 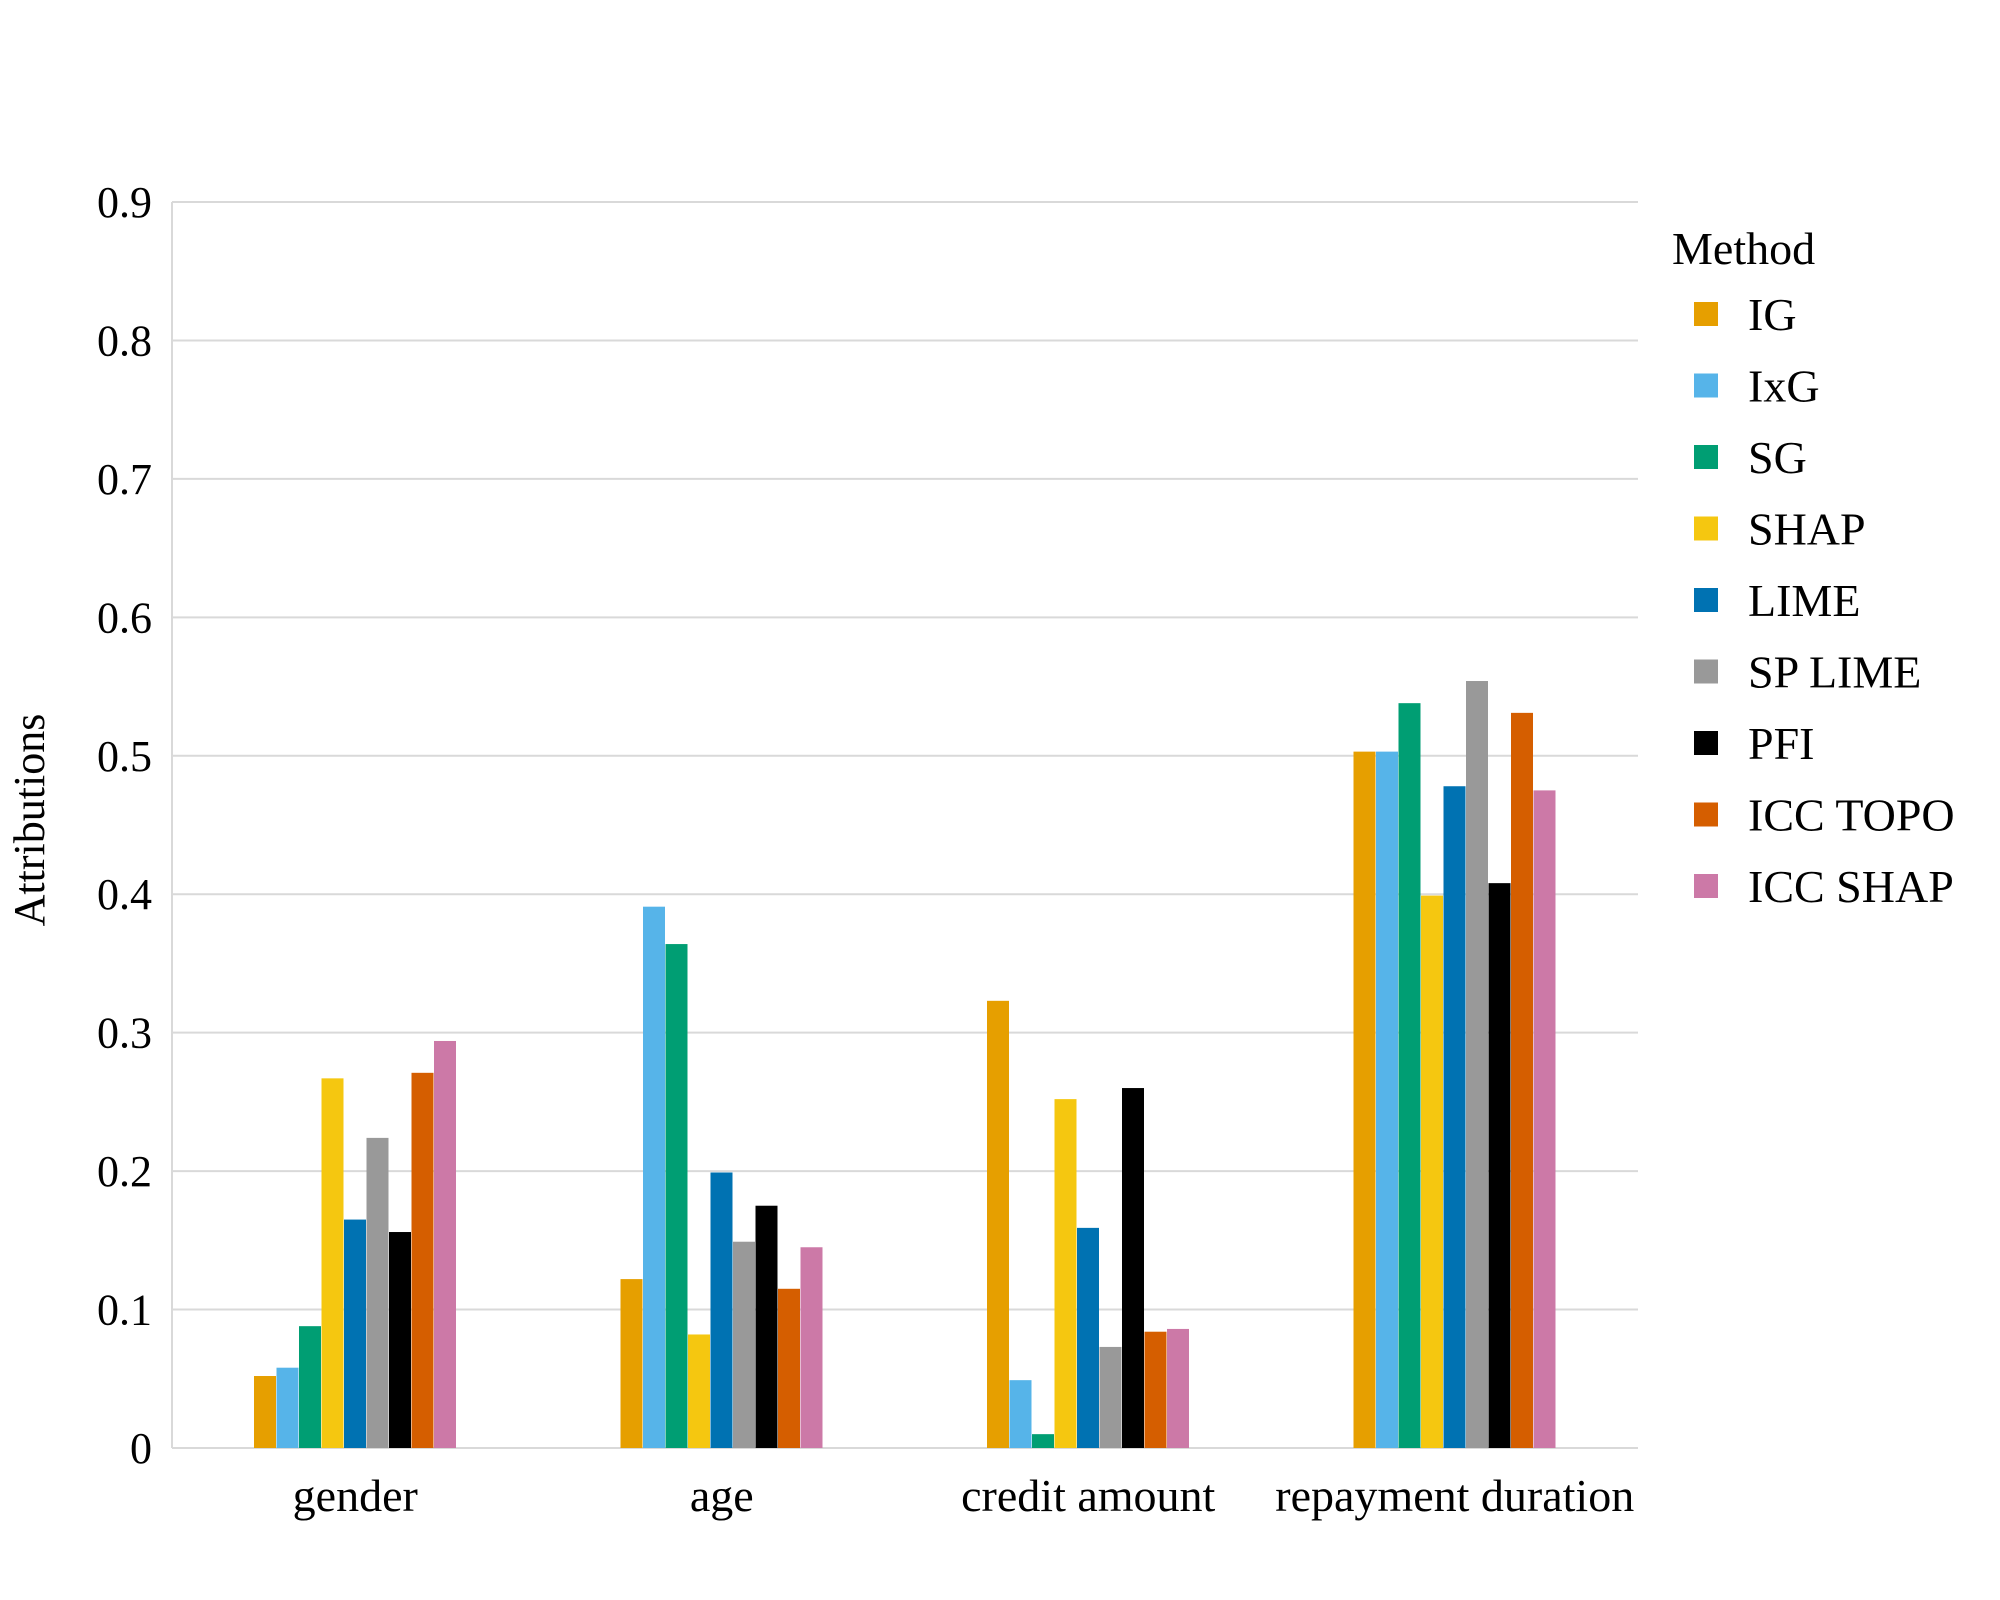 I want to click on bar-shap-age, so click(x=699, y=1391).